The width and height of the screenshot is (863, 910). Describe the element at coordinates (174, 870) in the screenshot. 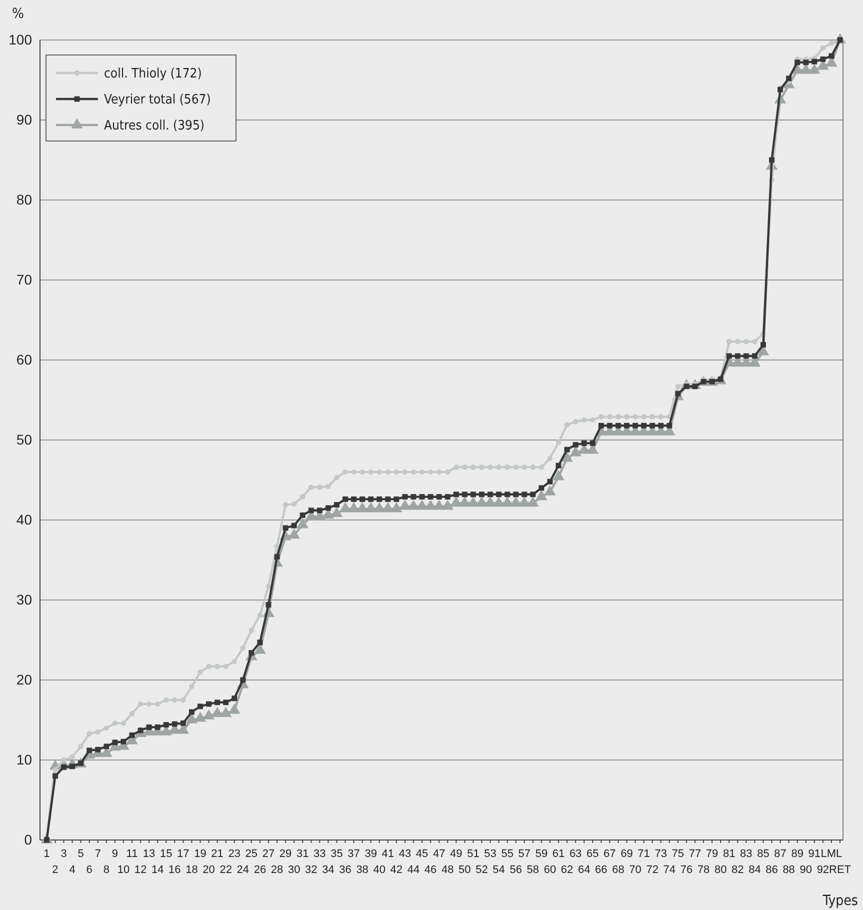

I see `x-tick-label: 16` at that location.